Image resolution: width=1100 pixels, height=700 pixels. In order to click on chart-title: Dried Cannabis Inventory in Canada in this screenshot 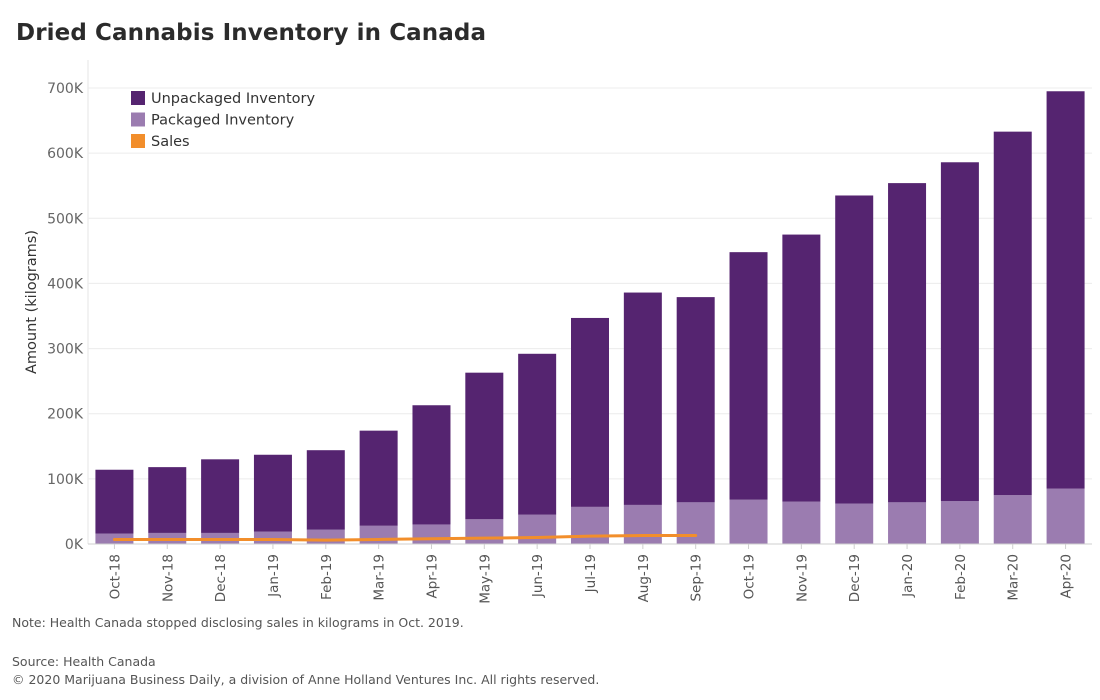, I will do `click(251, 33)`.